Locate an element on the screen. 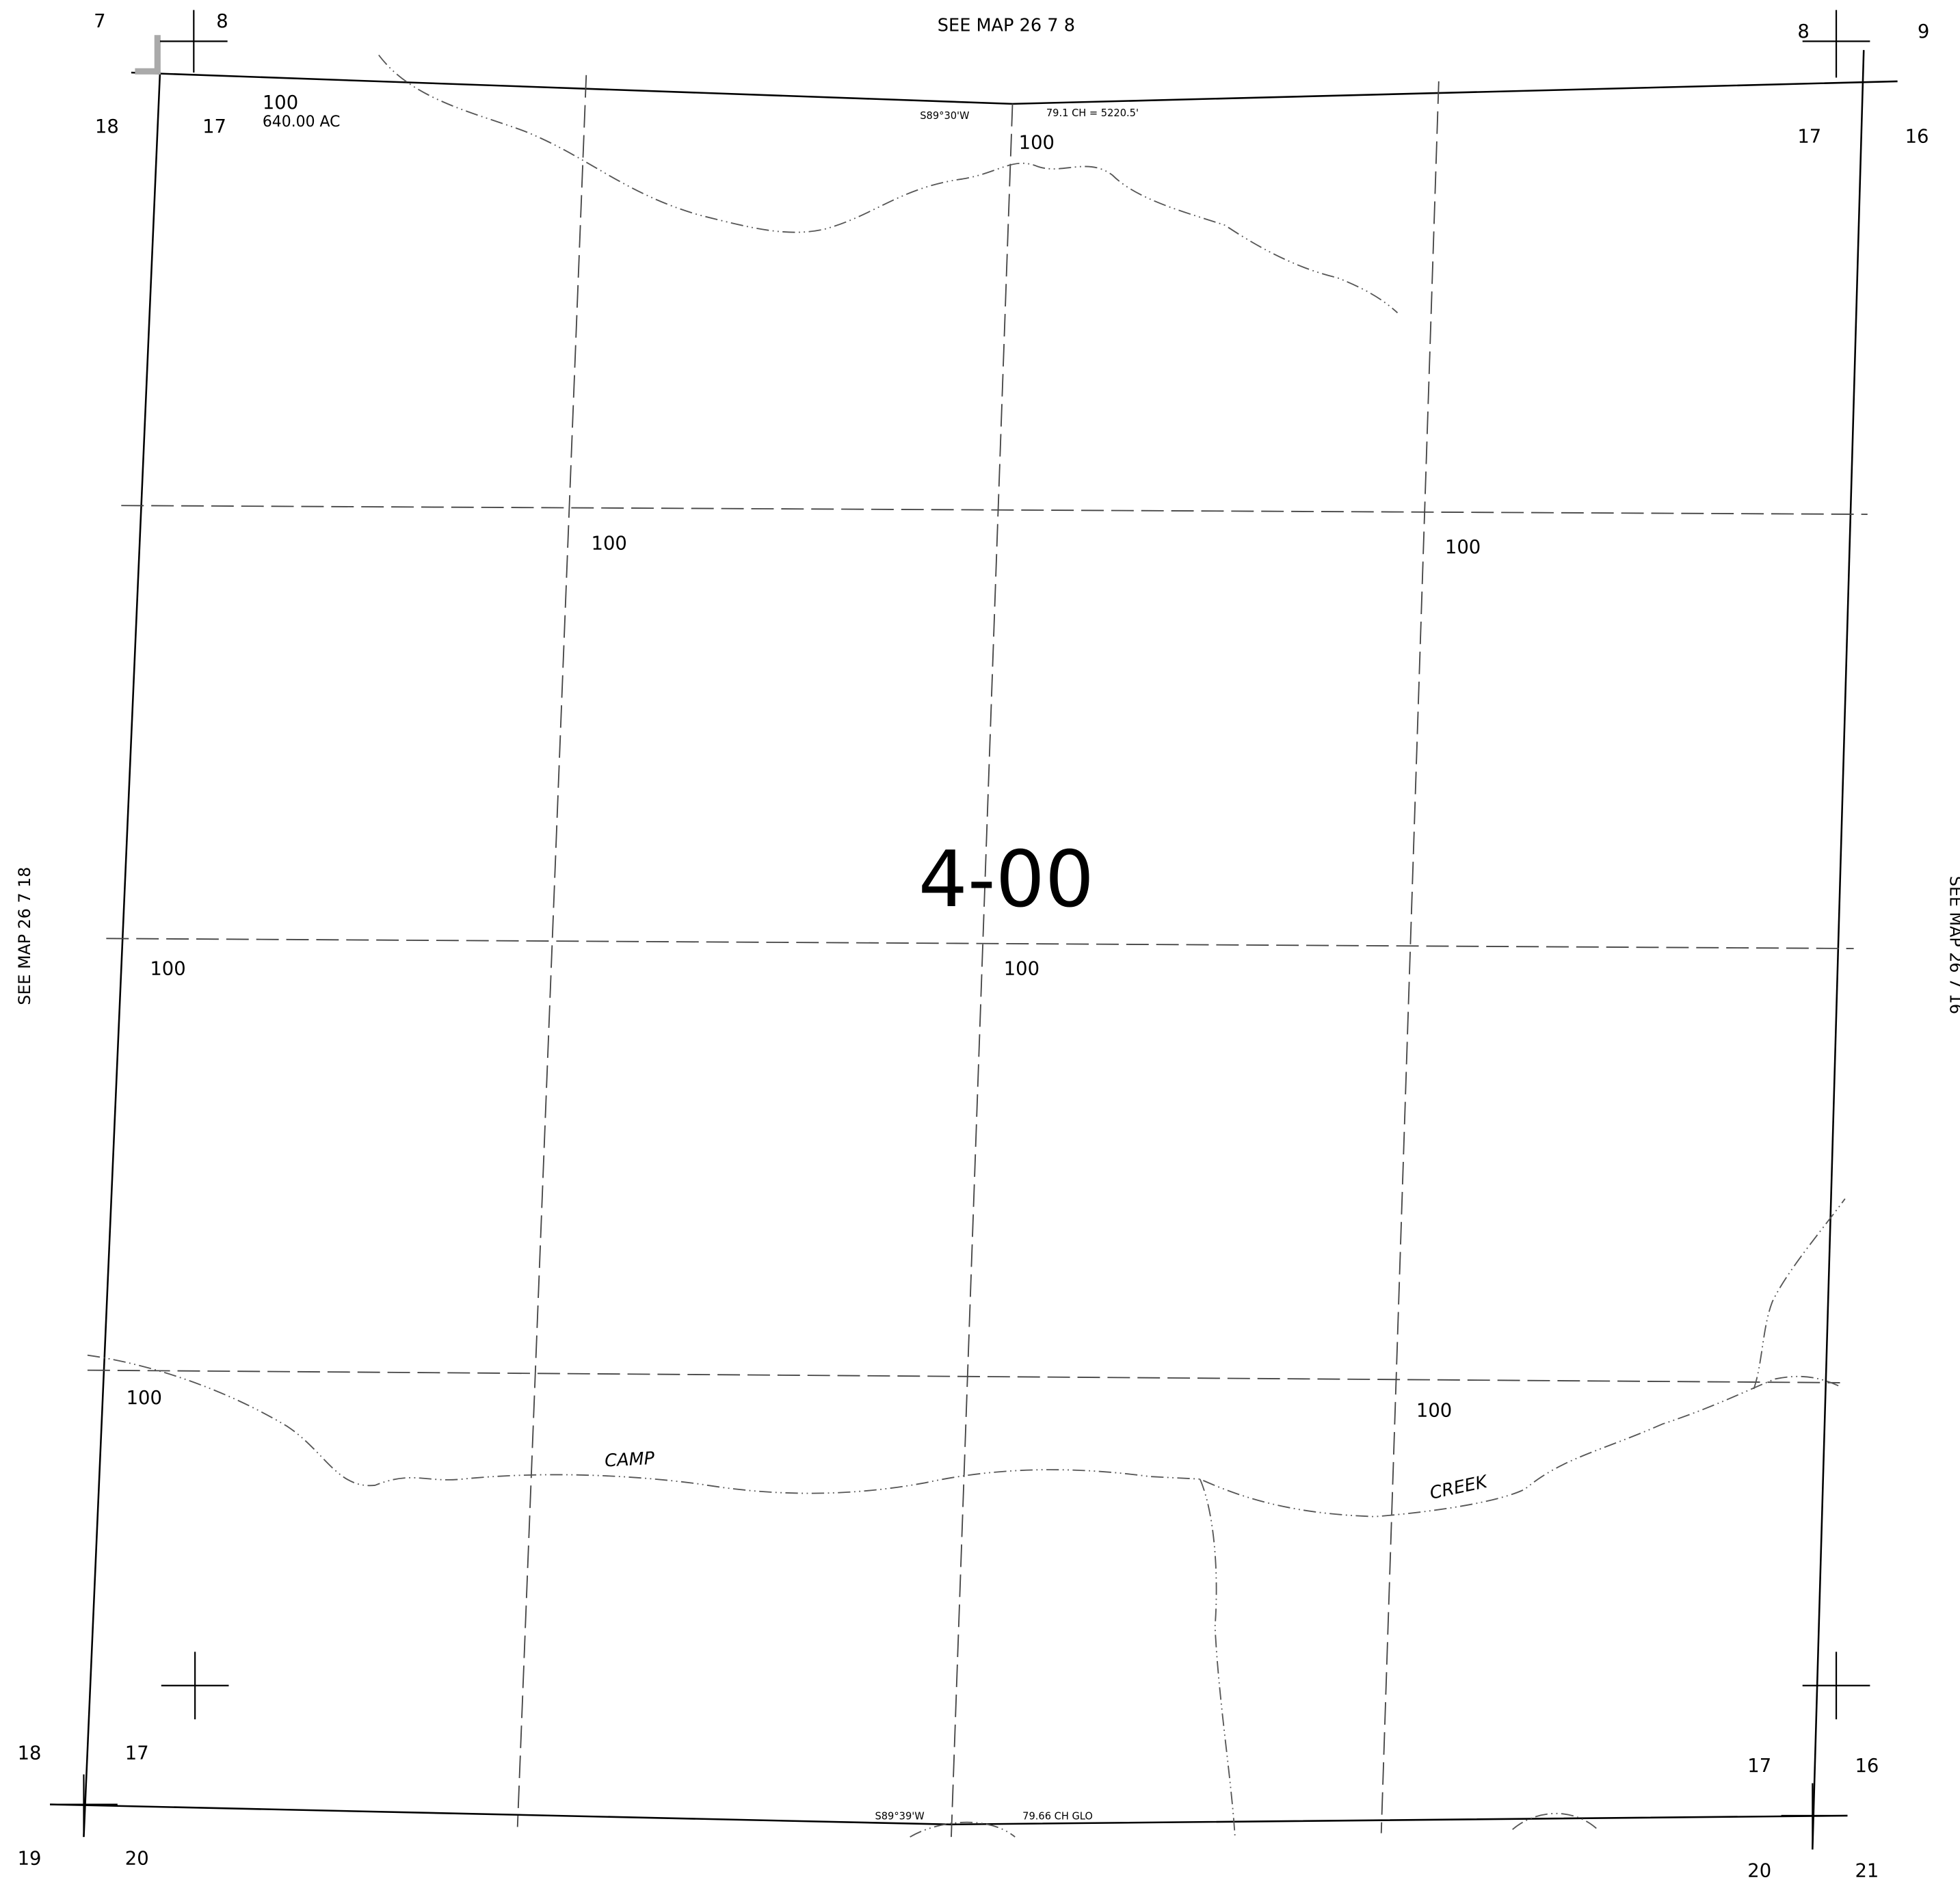 Image resolution: width=1960 pixels, height=1882 pixels. creek-label: CREEK is located at coordinates (1459, 1487).